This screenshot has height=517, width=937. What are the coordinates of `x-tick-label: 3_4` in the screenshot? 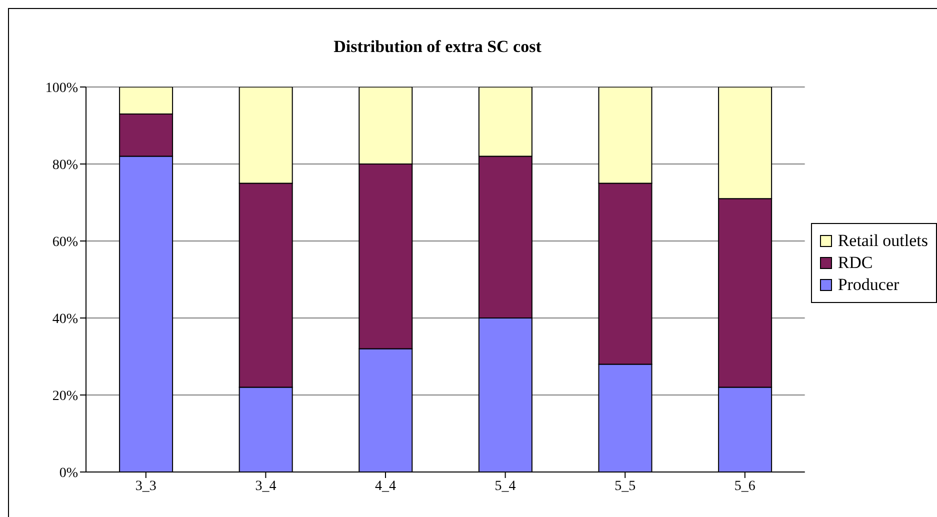 It's located at (265, 486).